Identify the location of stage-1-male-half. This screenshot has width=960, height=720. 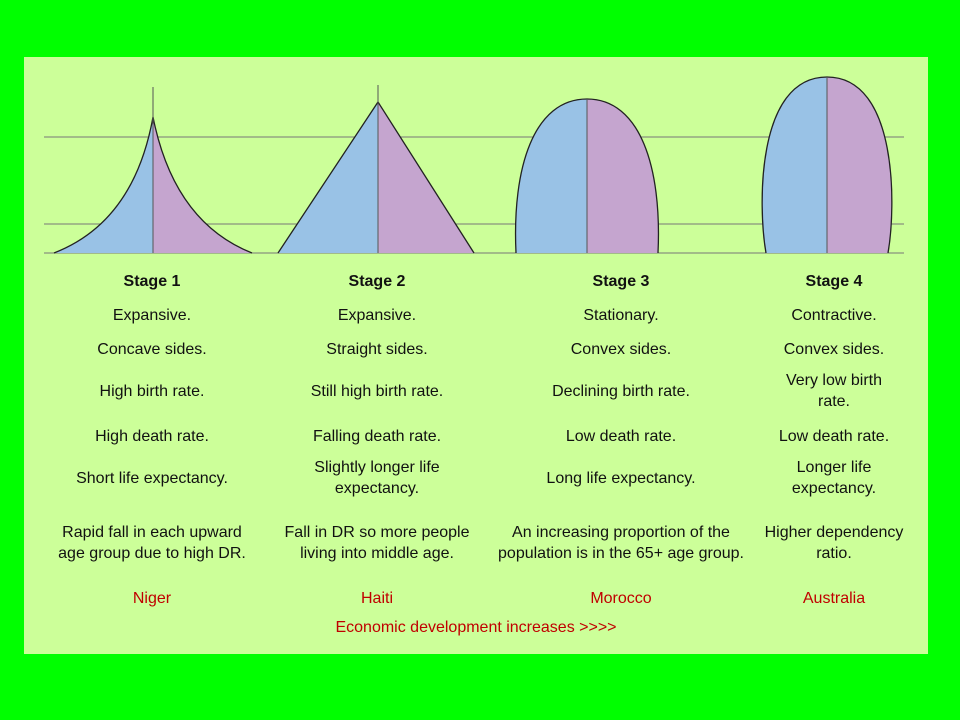
(103, 185).